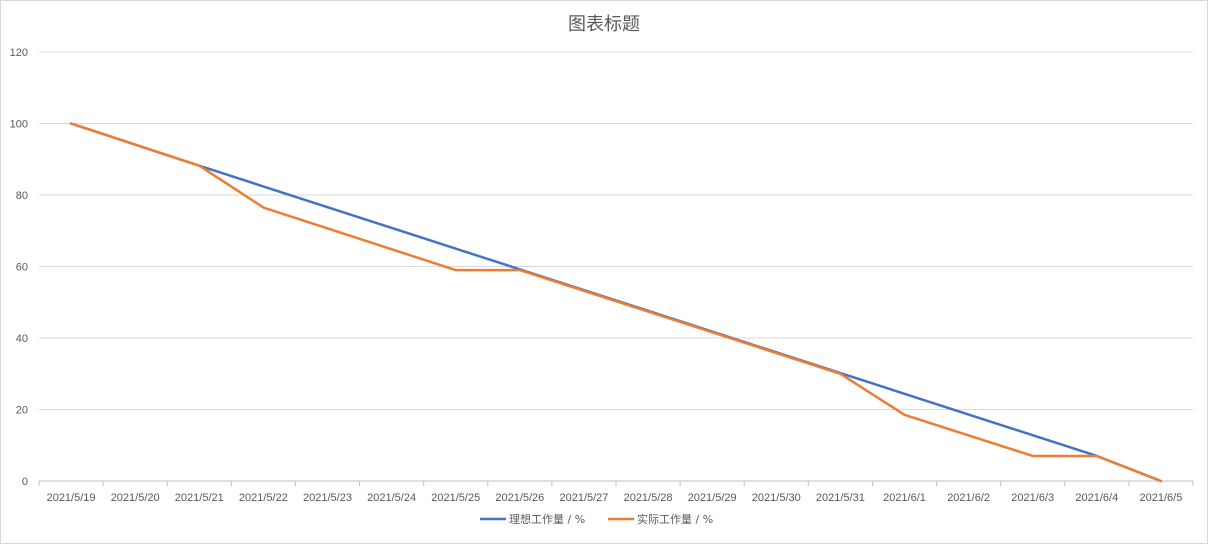 Image resolution: width=1208 pixels, height=544 pixels. What do you see at coordinates (25, 482) in the screenshot?
I see `y-tick-label: 0` at bounding box center [25, 482].